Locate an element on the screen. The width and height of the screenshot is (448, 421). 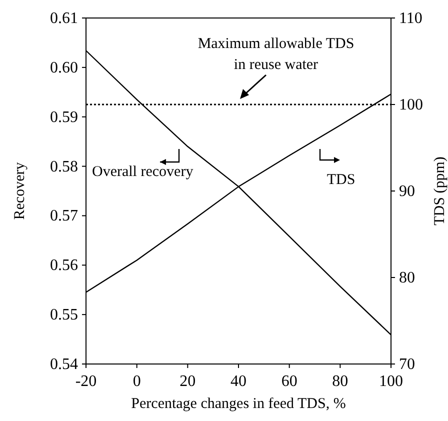
y-tick-label: 0.55 is located at coordinates (64, 315).